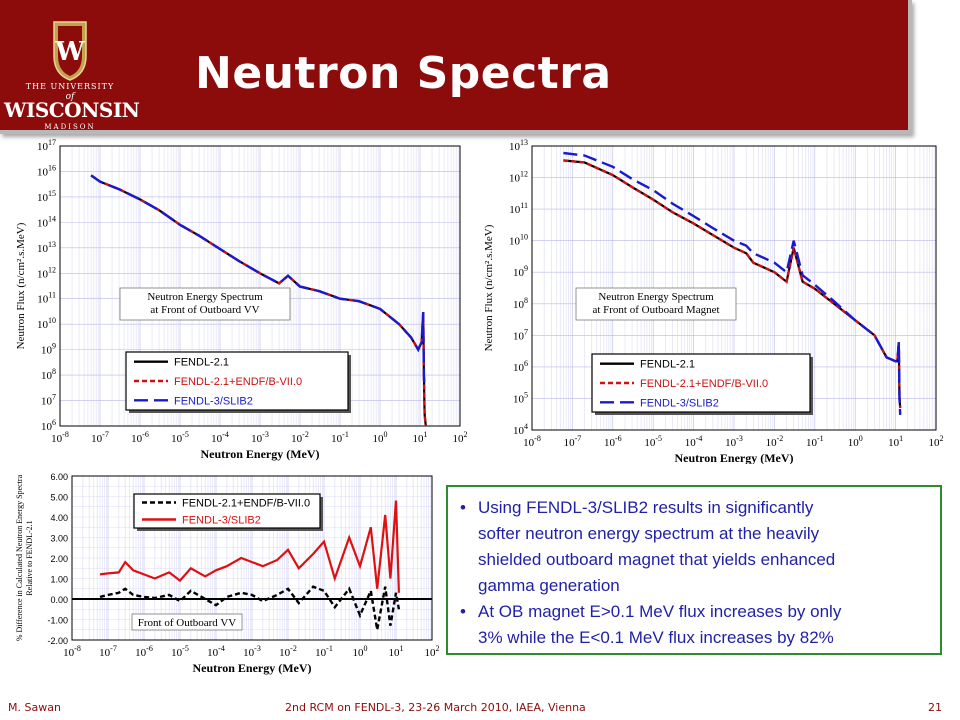 This screenshot has height=720, width=960. I want to click on logo-line-wisconsin: WISCONSIN, so click(72, 110).